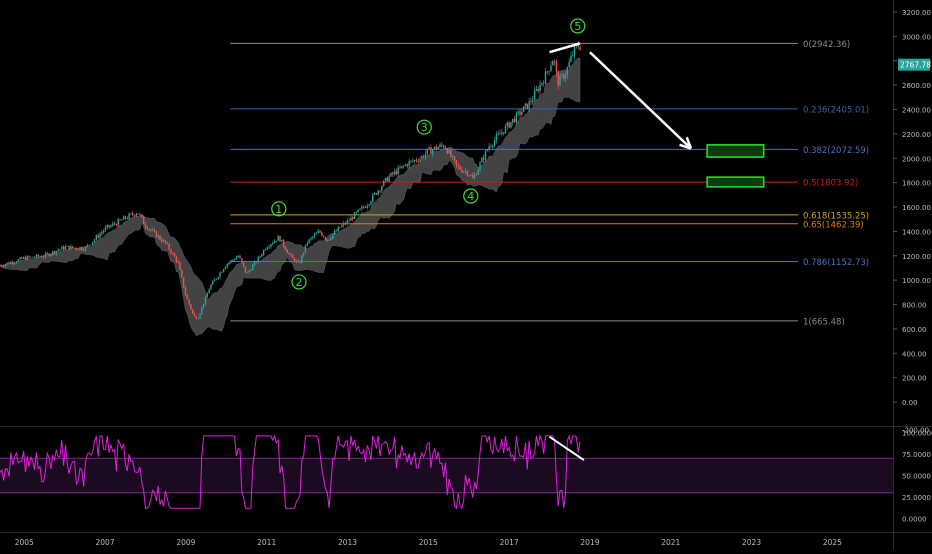 This screenshot has height=554, width=932. I want to click on fib-label-0: 0(2942.36), so click(826, 45).